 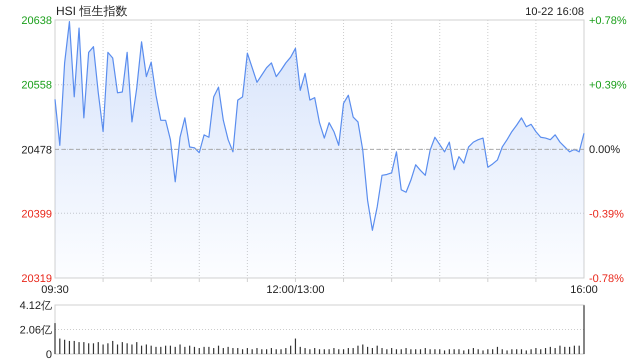 What do you see at coordinates (36, 21) in the screenshot?
I see `y-tick-label: 20638` at bounding box center [36, 21].